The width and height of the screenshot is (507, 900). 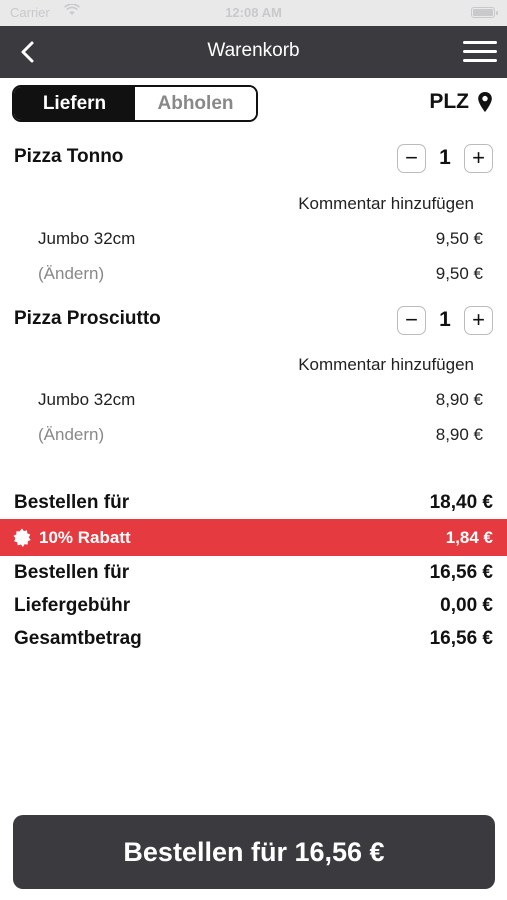 I want to click on after-discount-value: 16,56 €, so click(x=461, y=572).